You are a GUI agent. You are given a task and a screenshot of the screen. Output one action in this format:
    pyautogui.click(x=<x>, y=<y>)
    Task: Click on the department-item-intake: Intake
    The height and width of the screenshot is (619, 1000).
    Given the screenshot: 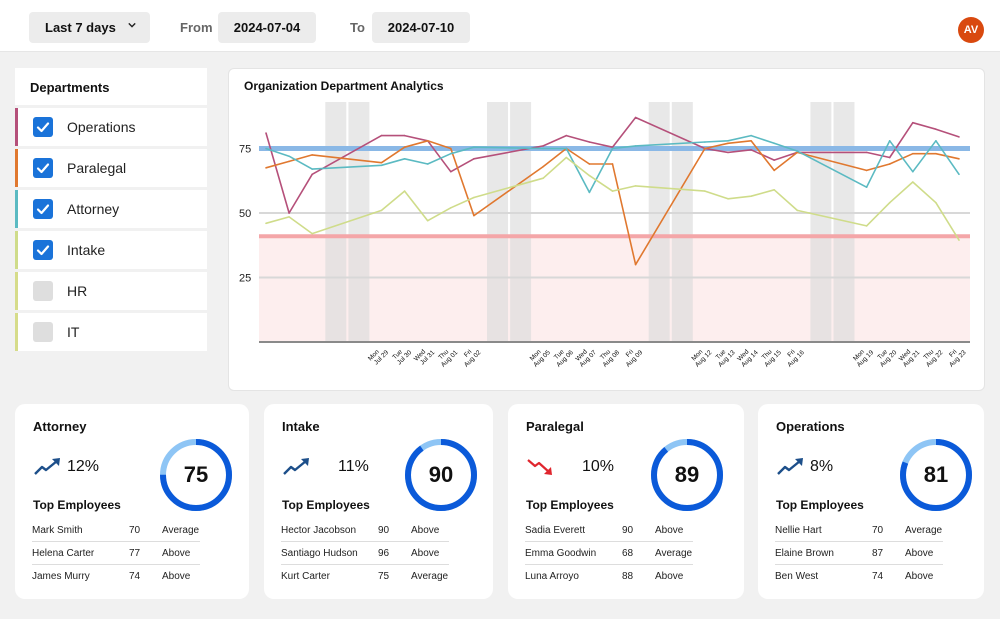 What is the action you would take?
    pyautogui.click(x=111, y=250)
    